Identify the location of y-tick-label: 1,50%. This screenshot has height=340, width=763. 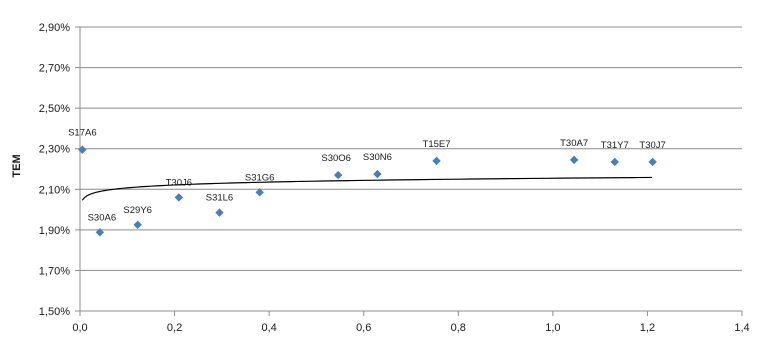
(54, 312).